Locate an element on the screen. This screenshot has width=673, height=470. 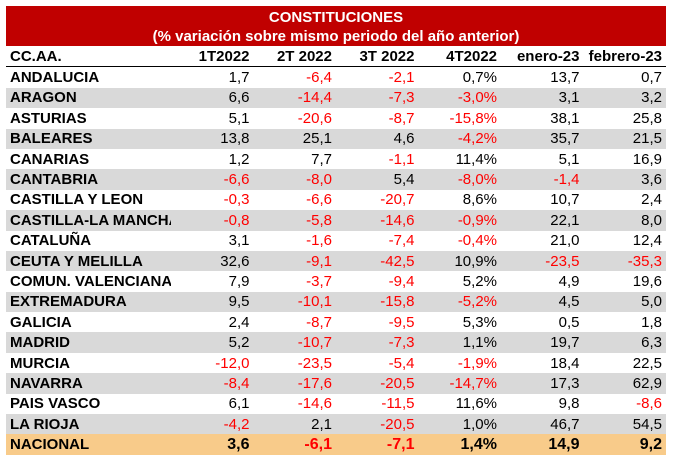
value-cell: 22,5 is located at coordinates (647, 363).